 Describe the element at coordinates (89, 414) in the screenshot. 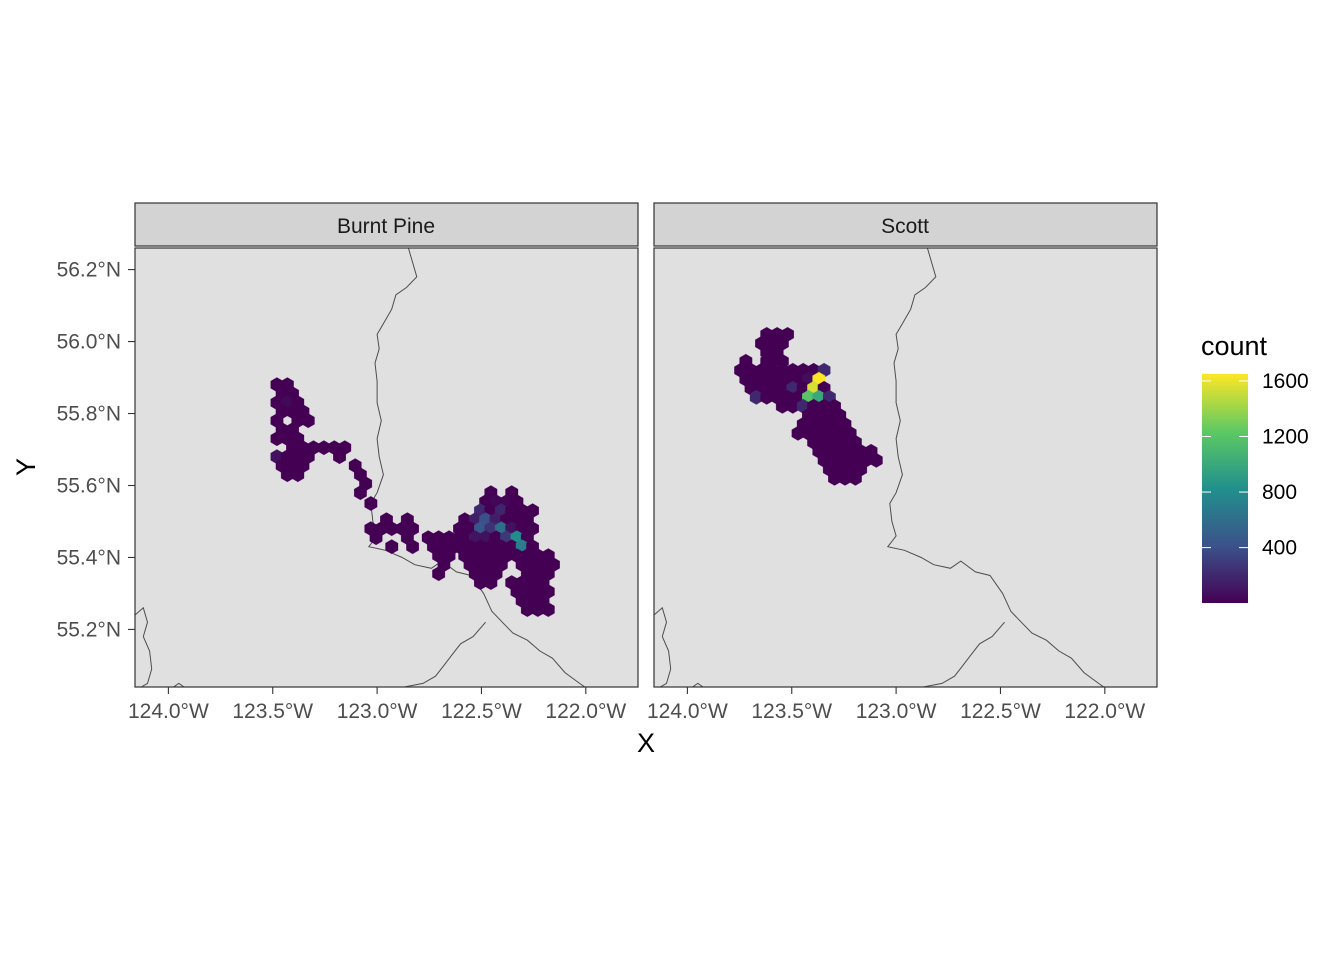

I see `y-tick-label: 55.8°N` at that location.